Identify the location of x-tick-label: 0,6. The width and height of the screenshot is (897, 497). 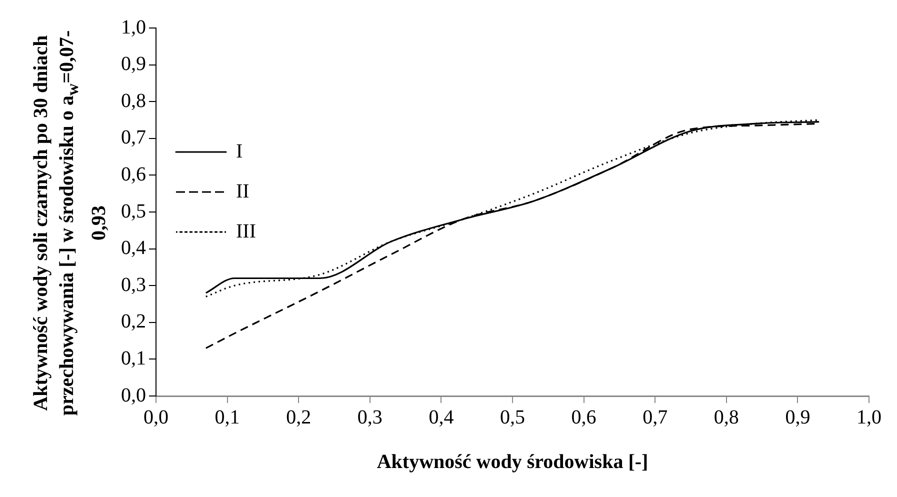
(583, 417).